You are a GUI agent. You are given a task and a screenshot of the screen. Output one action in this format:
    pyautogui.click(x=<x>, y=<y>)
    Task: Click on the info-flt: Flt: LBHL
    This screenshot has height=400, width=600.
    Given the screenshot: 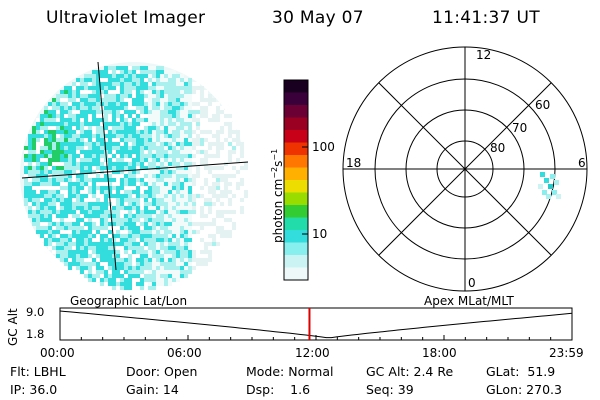 What is the action you would take?
    pyautogui.click(x=38, y=371)
    